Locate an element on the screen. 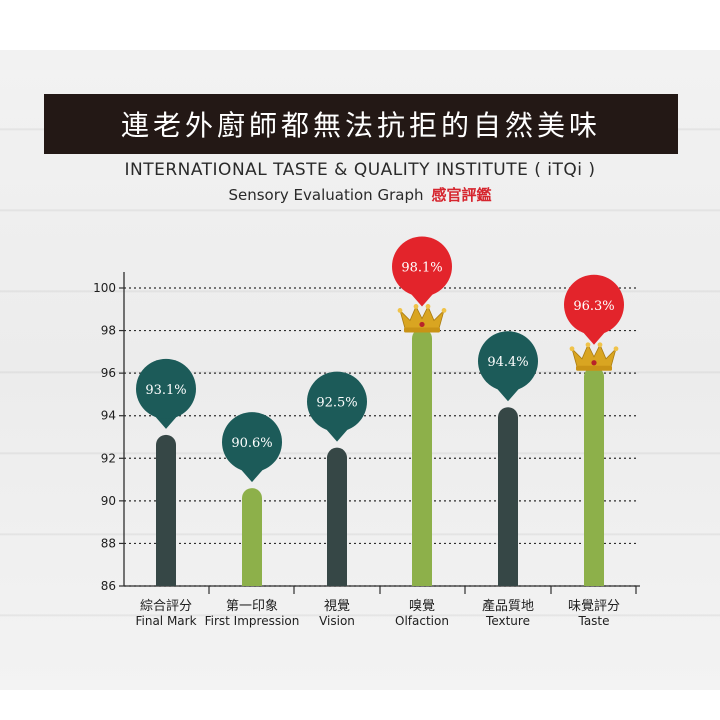 This screenshot has height=720, width=720. x-tick-label-en: Olfaction is located at coordinates (422, 621).